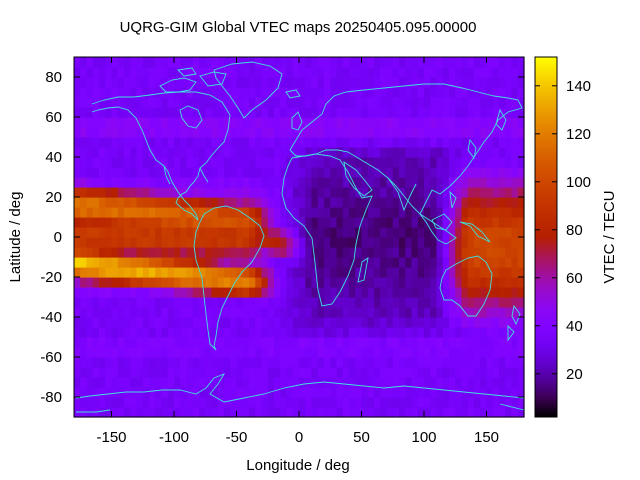 The image size is (640, 480). What do you see at coordinates (546, 237) in the screenshot?
I see `colorbar-gradient` at bounding box center [546, 237].